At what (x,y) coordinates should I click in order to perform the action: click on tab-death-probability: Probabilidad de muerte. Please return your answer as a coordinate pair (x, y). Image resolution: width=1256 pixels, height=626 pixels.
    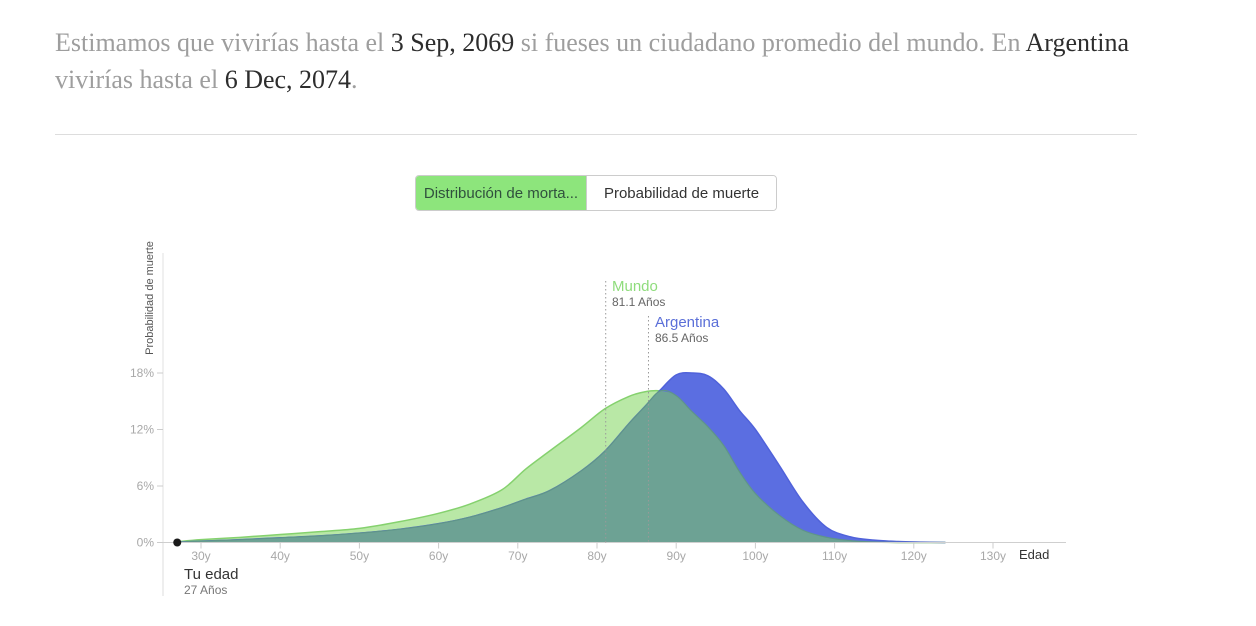
    Looking at the image, I should click on (681, 193).